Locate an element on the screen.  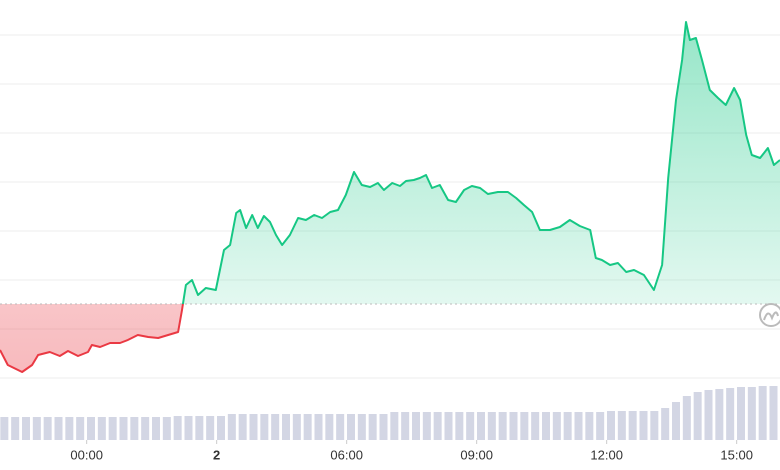
x-tick-label: 15:00 is located at coordinates (736, 454).